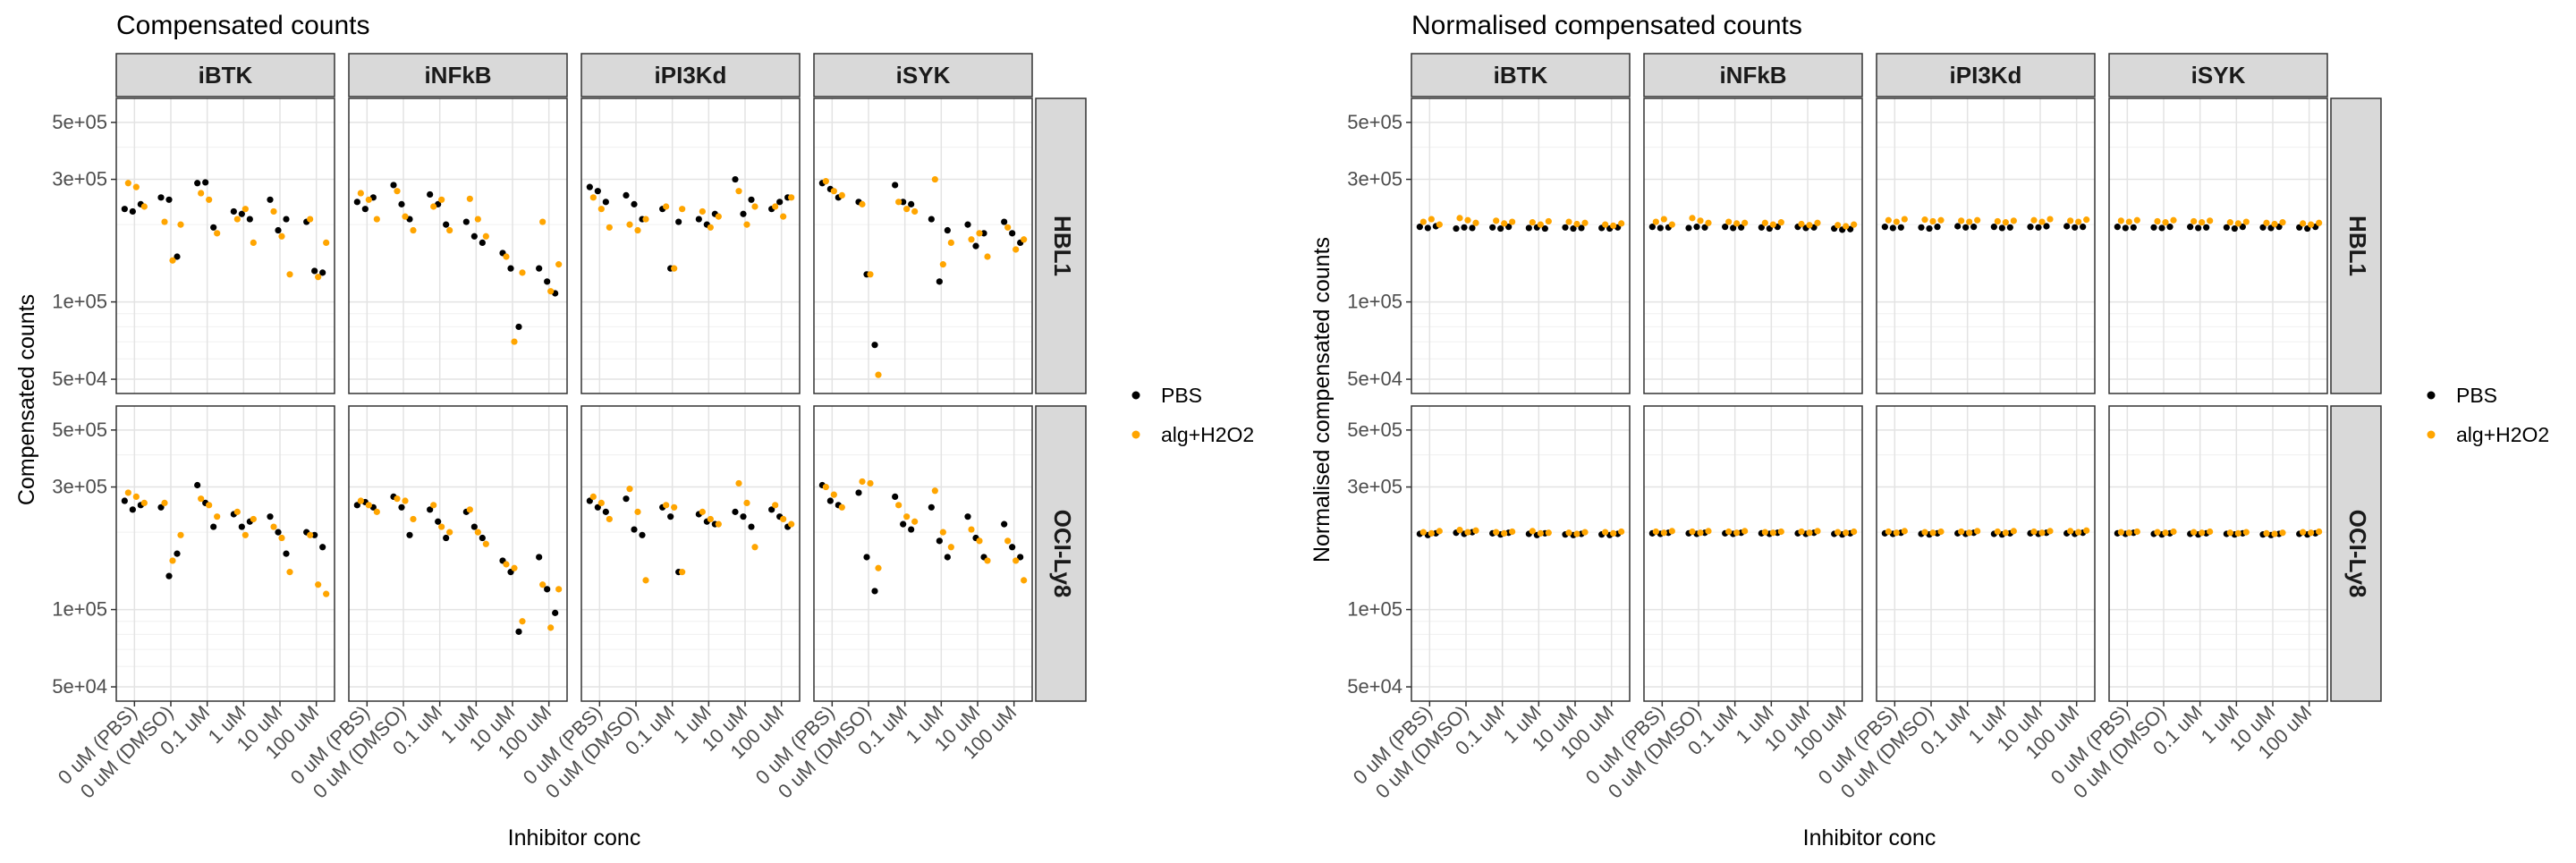 This screenshot has height=863, width=2576. Describe the element at coordinates (2431, 434) in the screenshot. I see `legend-marker` at that location.